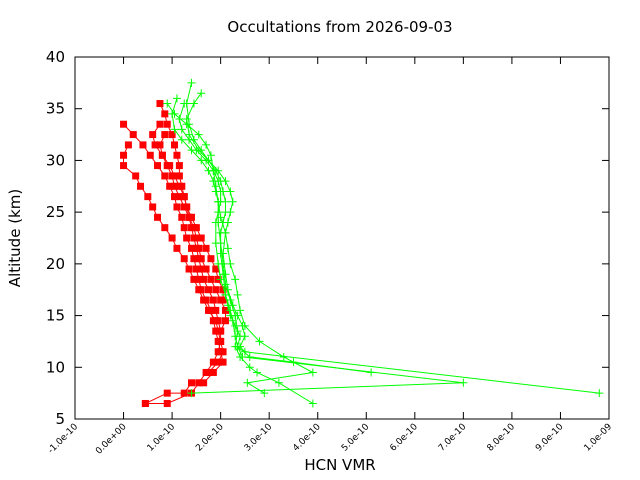 This screenshot has width=640, height=480. What do you see at coordinates (55, 160) in the screenshot?
I see `y-tick-label: 30` at bounding box center [55, 160].